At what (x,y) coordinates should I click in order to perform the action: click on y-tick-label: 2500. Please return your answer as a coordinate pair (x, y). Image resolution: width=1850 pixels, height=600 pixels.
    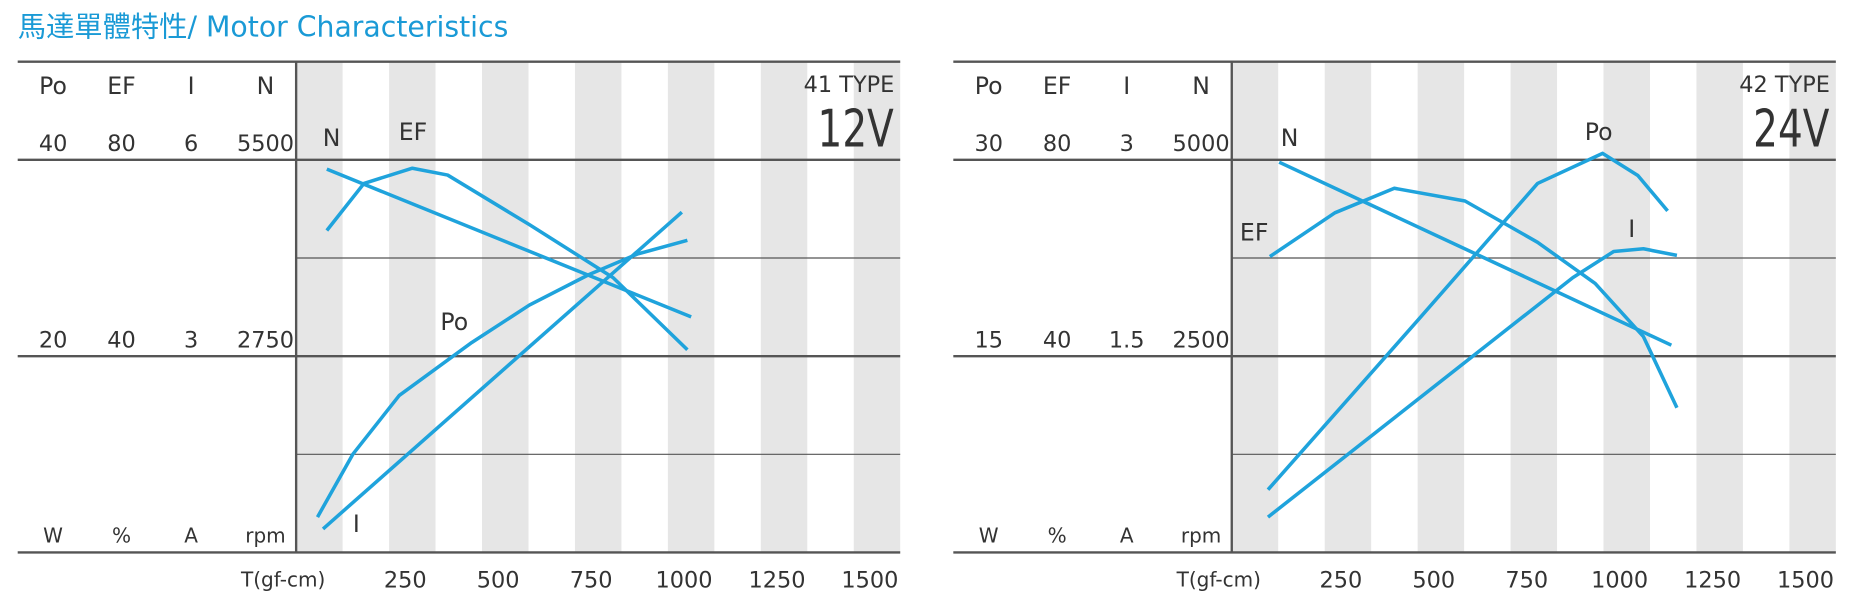
    Looking at the image, I should click on (1201, 340).